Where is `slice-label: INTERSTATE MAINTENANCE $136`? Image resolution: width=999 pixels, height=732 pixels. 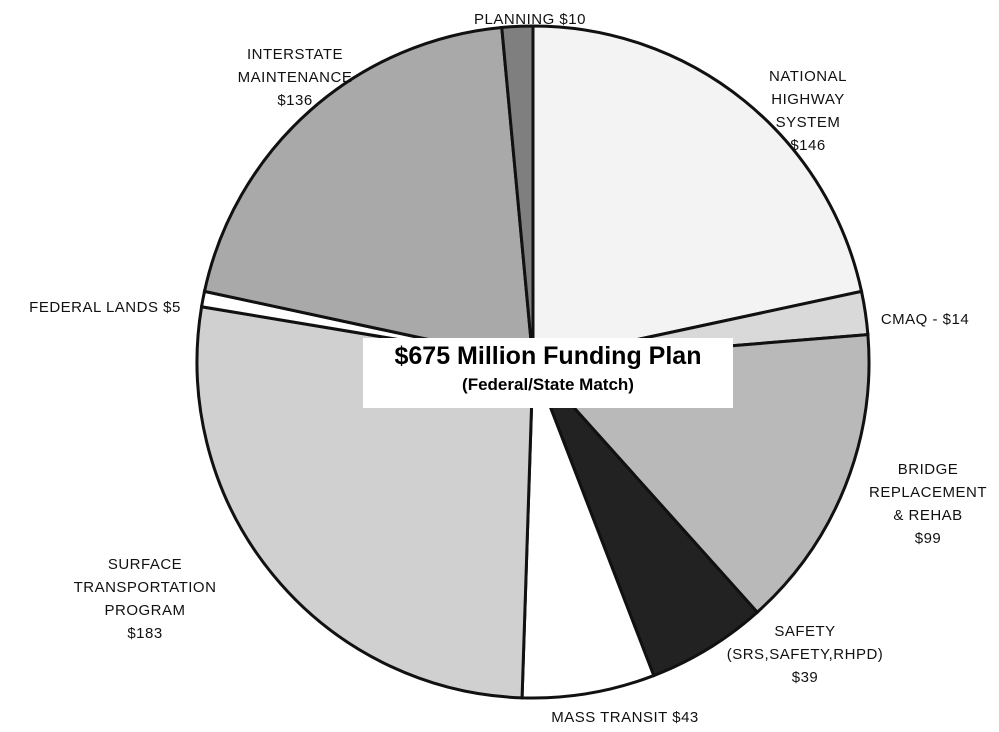
slice-label: INTERSTATE MAINTENANCE $136 is located at coordinates (295, 77).